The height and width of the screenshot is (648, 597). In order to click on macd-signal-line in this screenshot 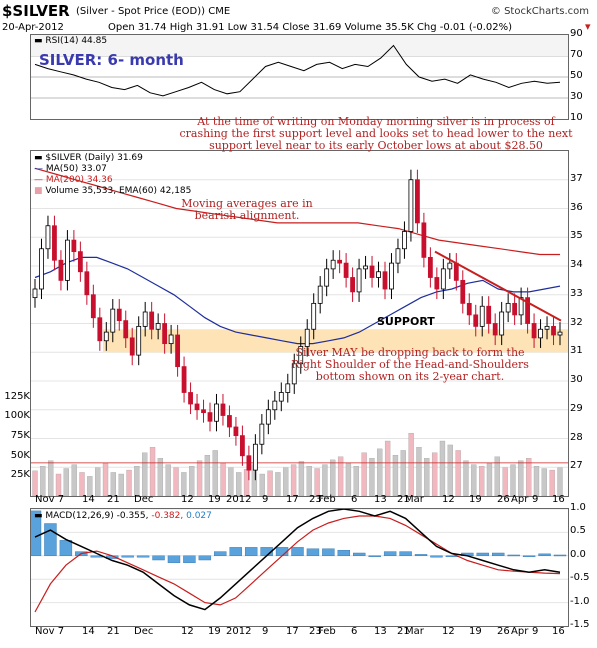, I will do `click(297, 564)`.